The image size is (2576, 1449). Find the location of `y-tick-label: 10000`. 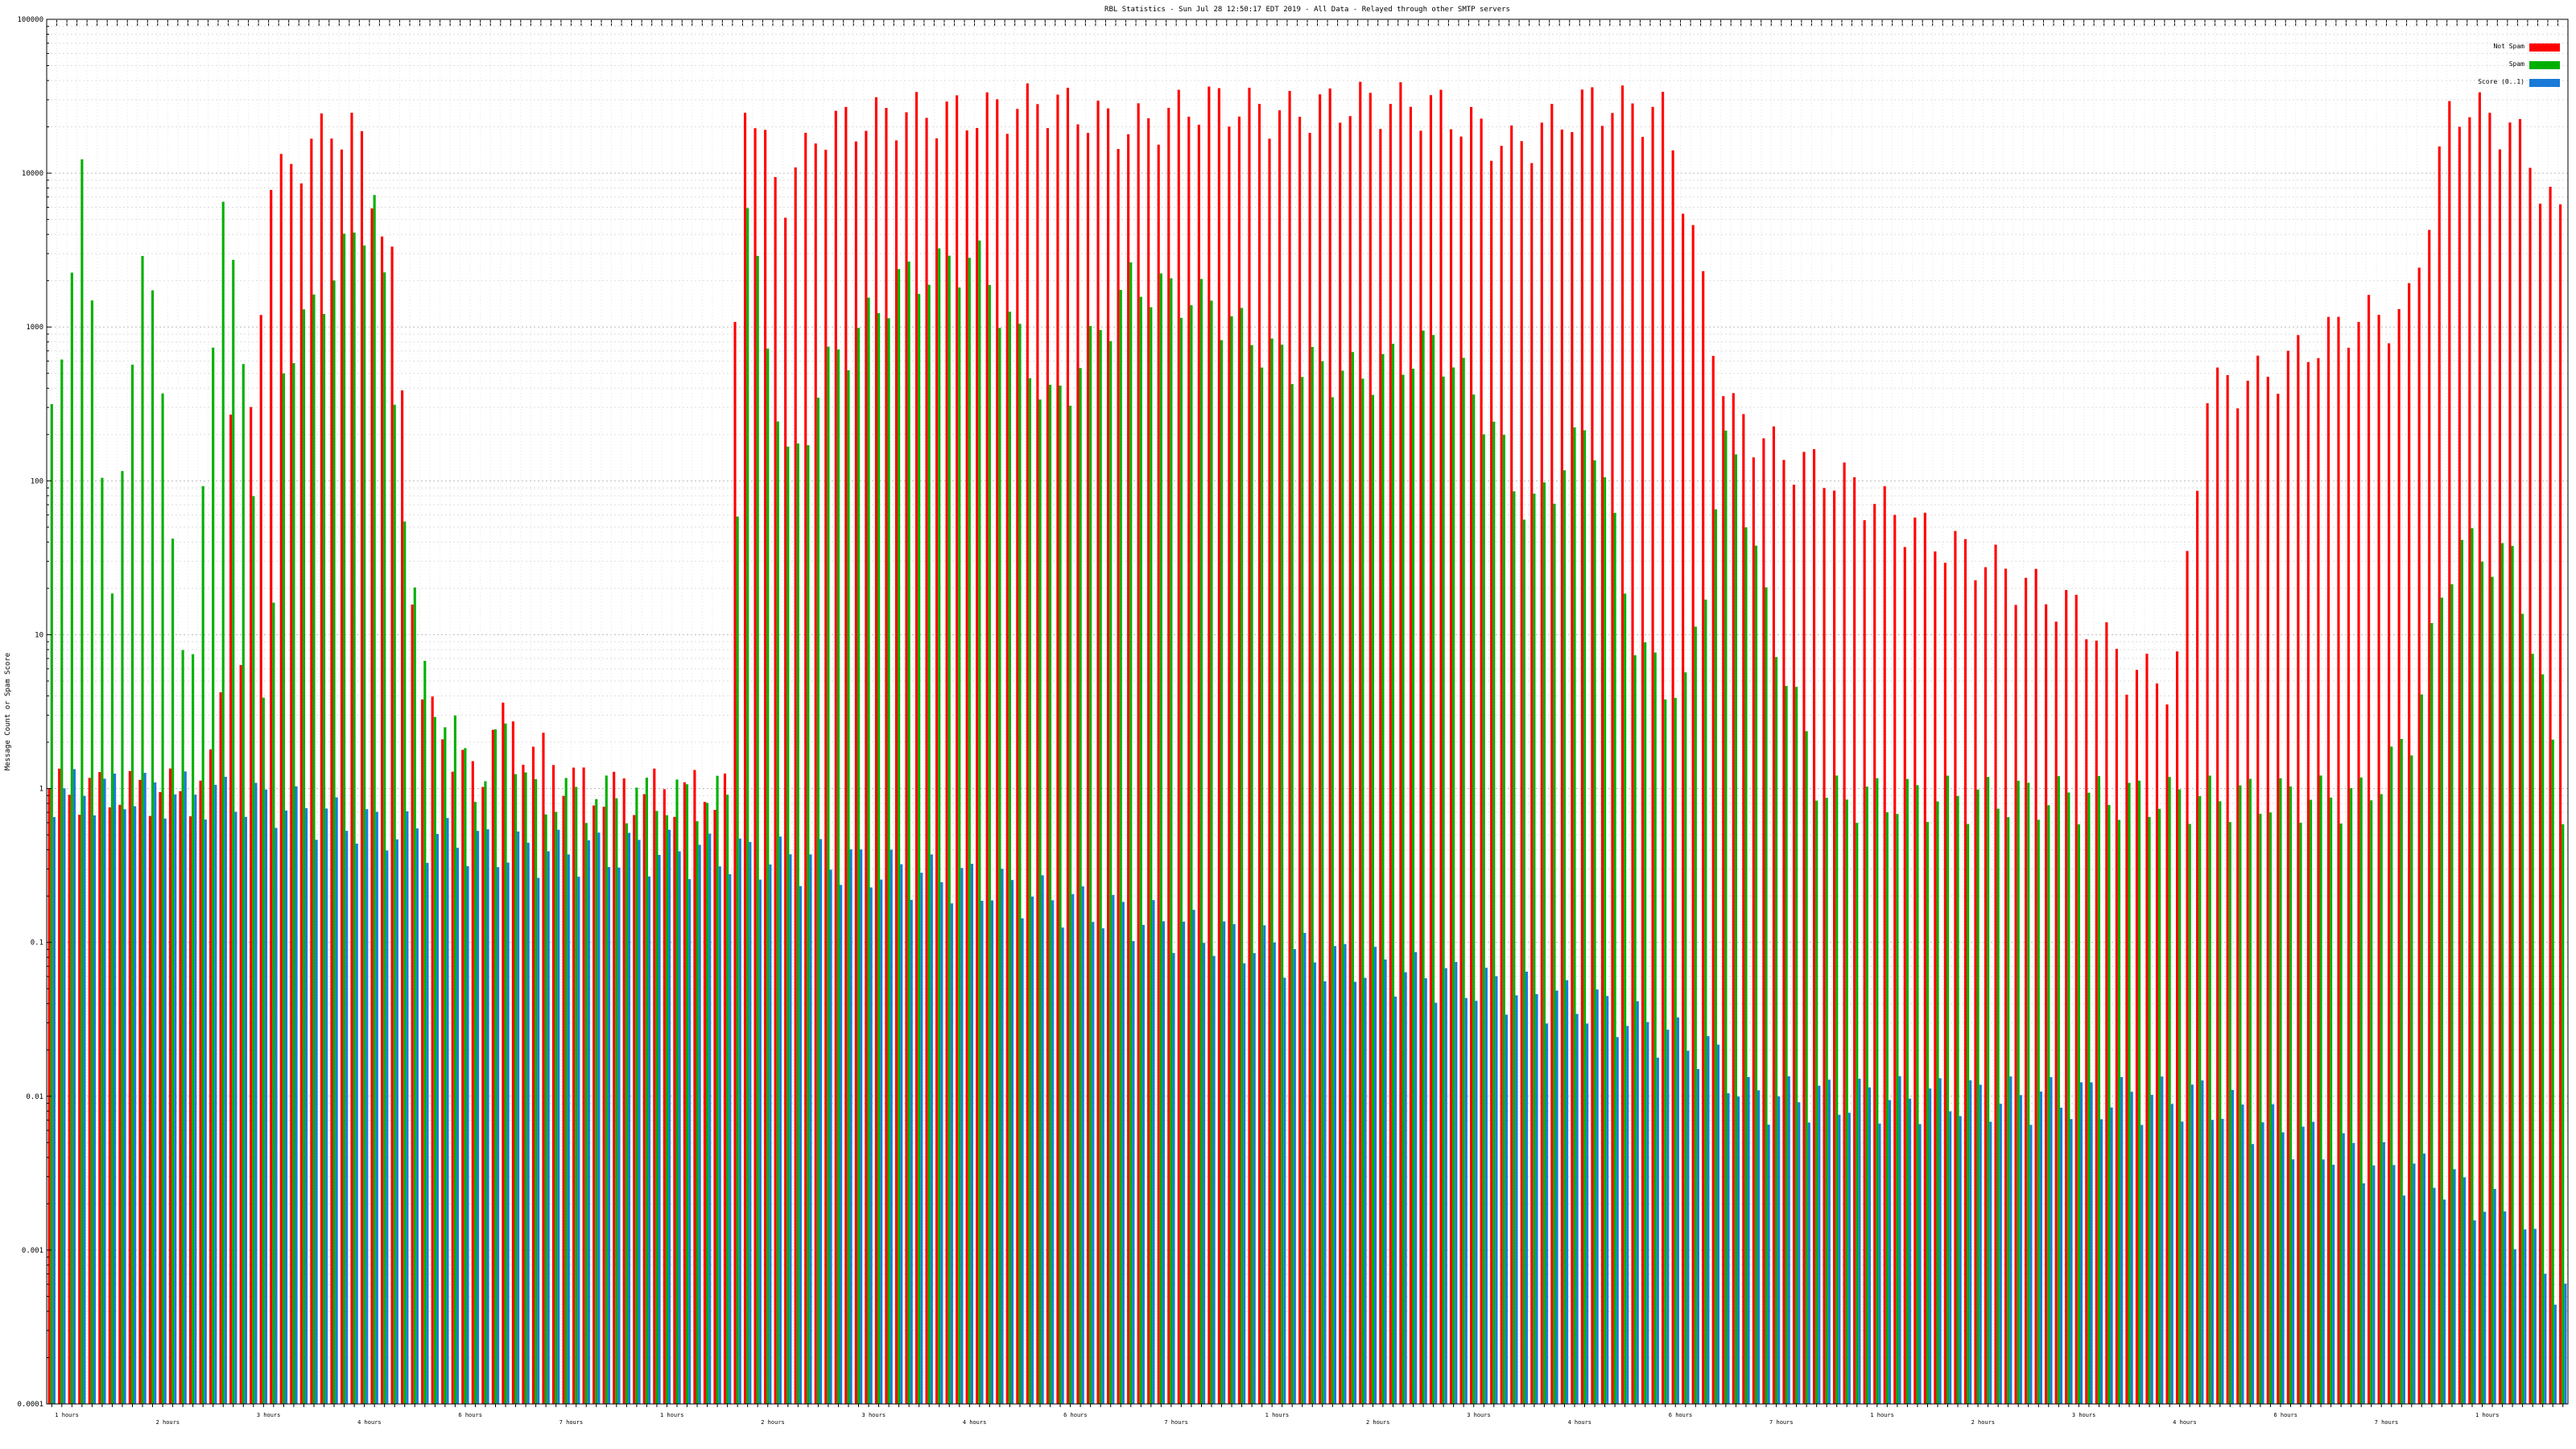

y-tick-label: 10000 is located at coordinates (32, 174).